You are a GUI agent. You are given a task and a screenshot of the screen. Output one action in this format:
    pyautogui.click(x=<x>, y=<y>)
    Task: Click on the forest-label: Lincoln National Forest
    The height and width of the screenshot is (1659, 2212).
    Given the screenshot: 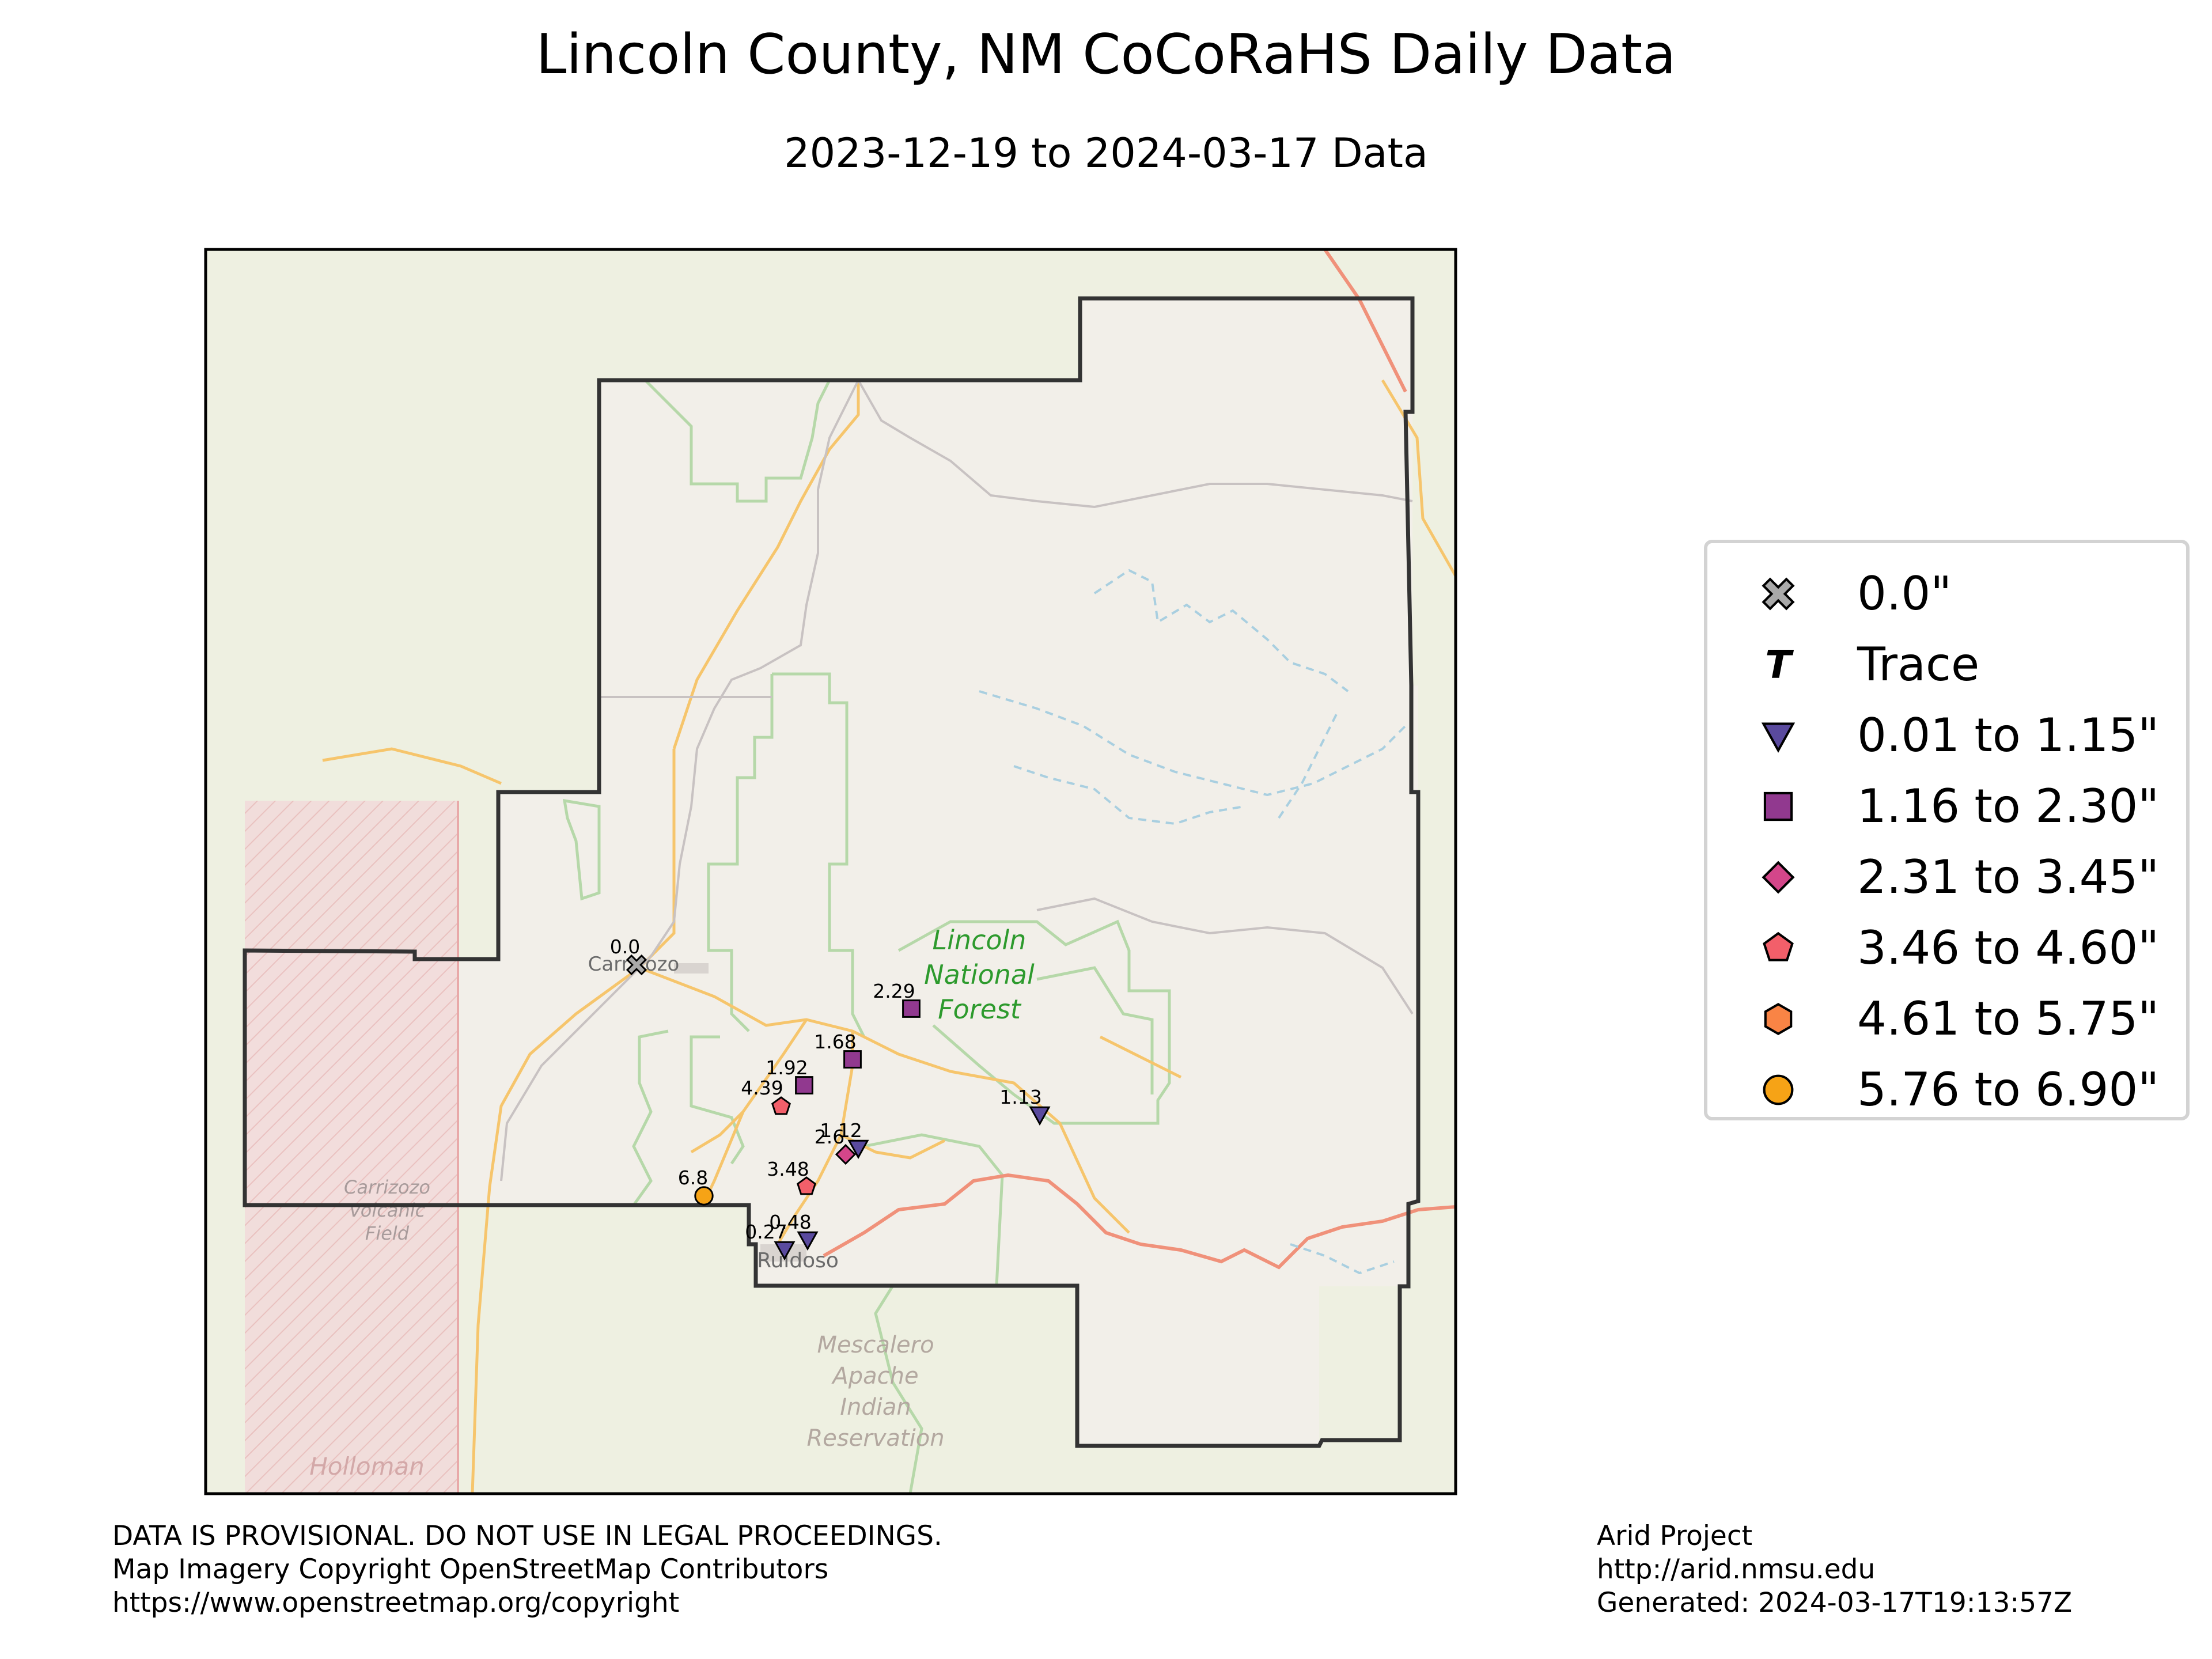 What is the action you would take?
    pyautogui.click(x=979, y=975)
    